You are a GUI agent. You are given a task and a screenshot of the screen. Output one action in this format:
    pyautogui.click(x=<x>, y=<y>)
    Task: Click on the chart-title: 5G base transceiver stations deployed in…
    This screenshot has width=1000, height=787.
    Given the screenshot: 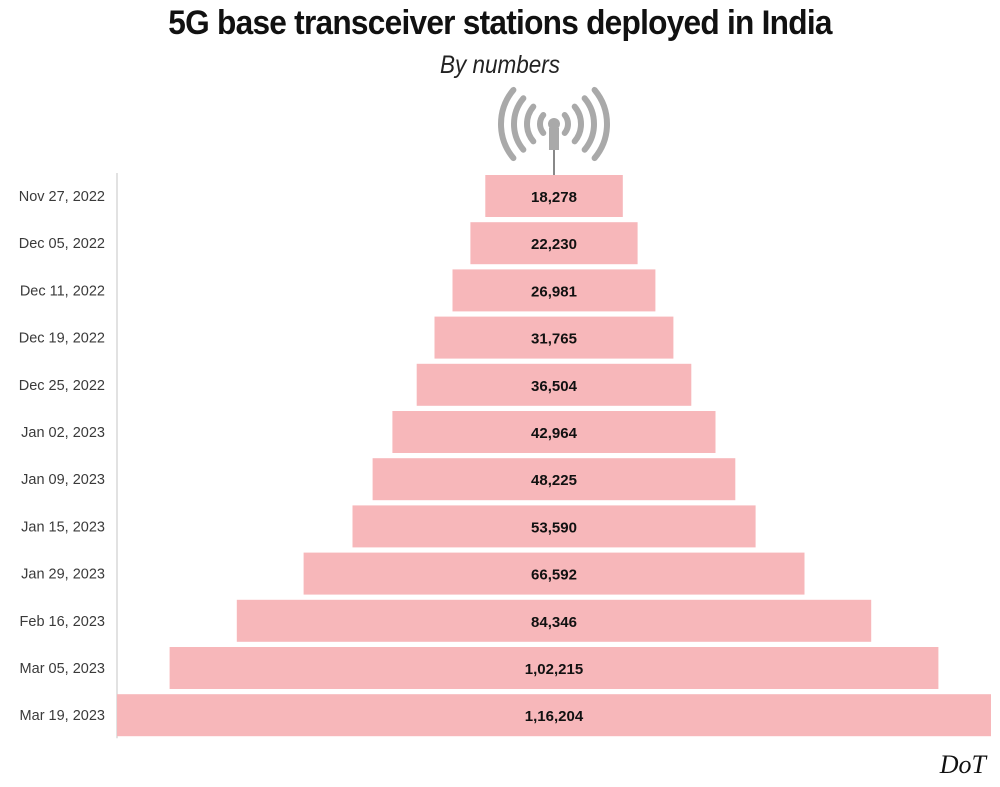 What is the action you would take?
    pyautogui.click(x=500, y=23)
    